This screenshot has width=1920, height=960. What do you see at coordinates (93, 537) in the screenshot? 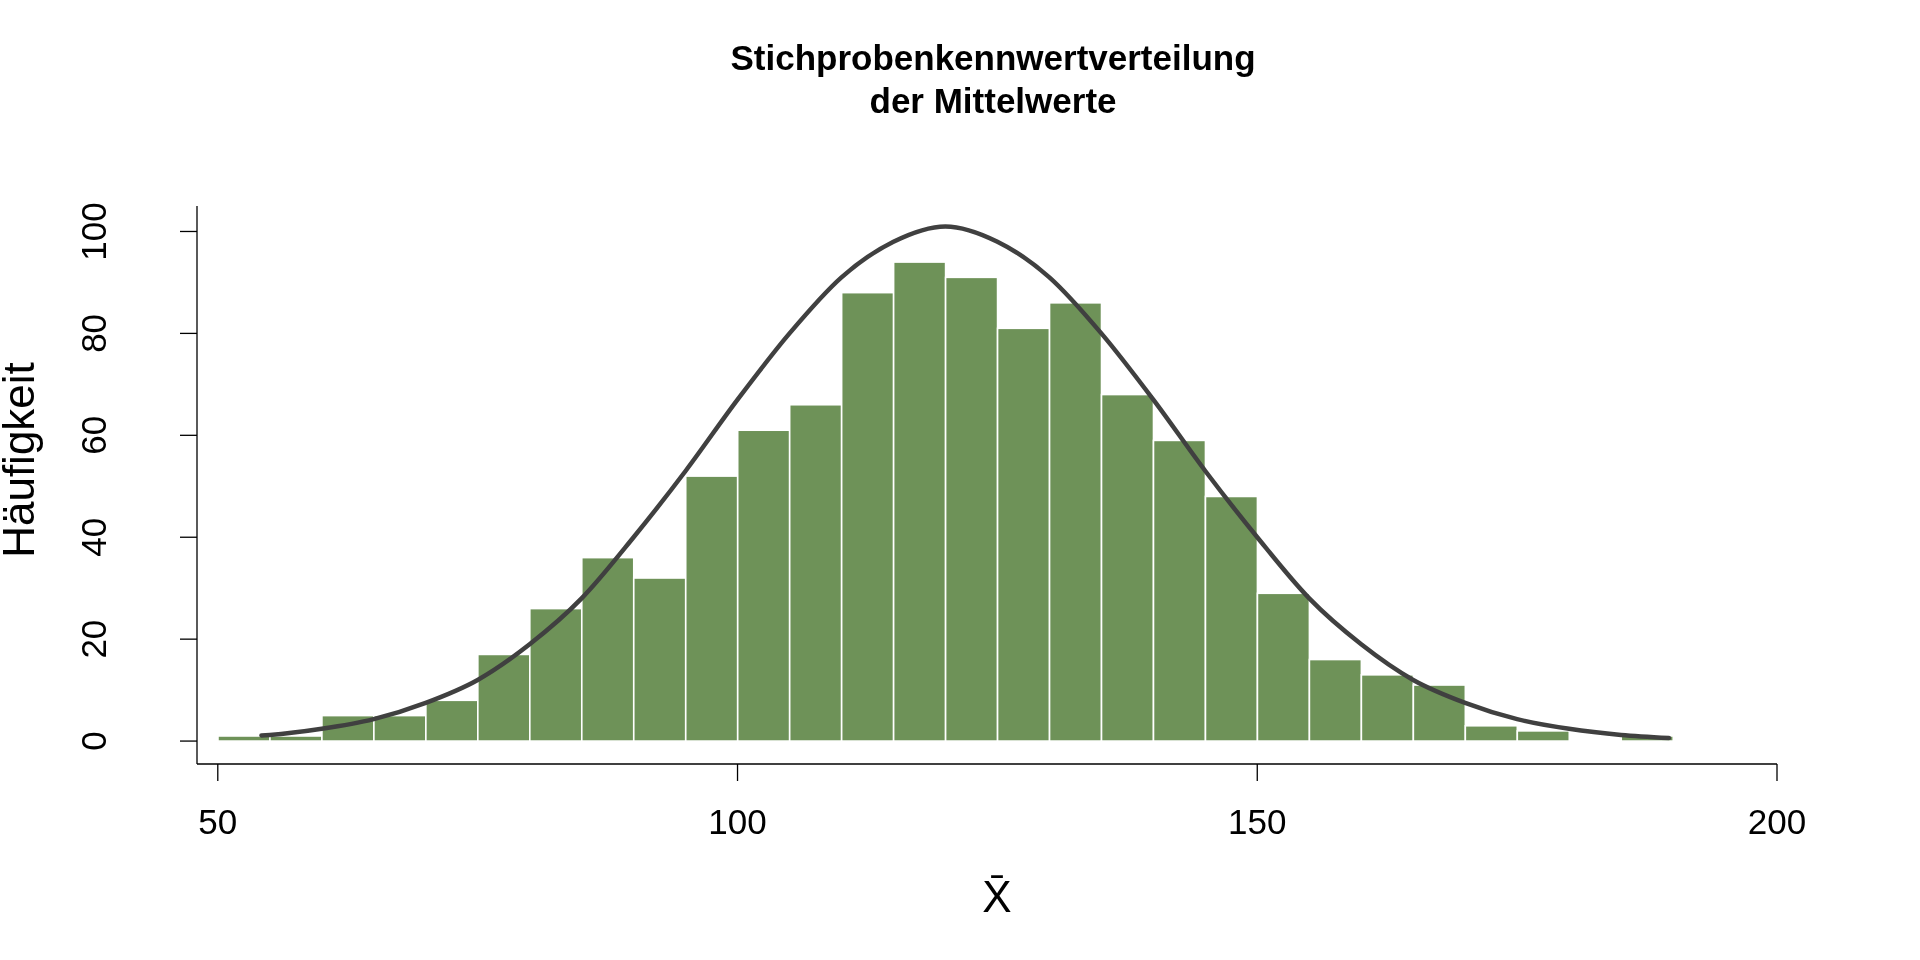
I see `y-tick-label: 40` at bounding box center [93, 537].